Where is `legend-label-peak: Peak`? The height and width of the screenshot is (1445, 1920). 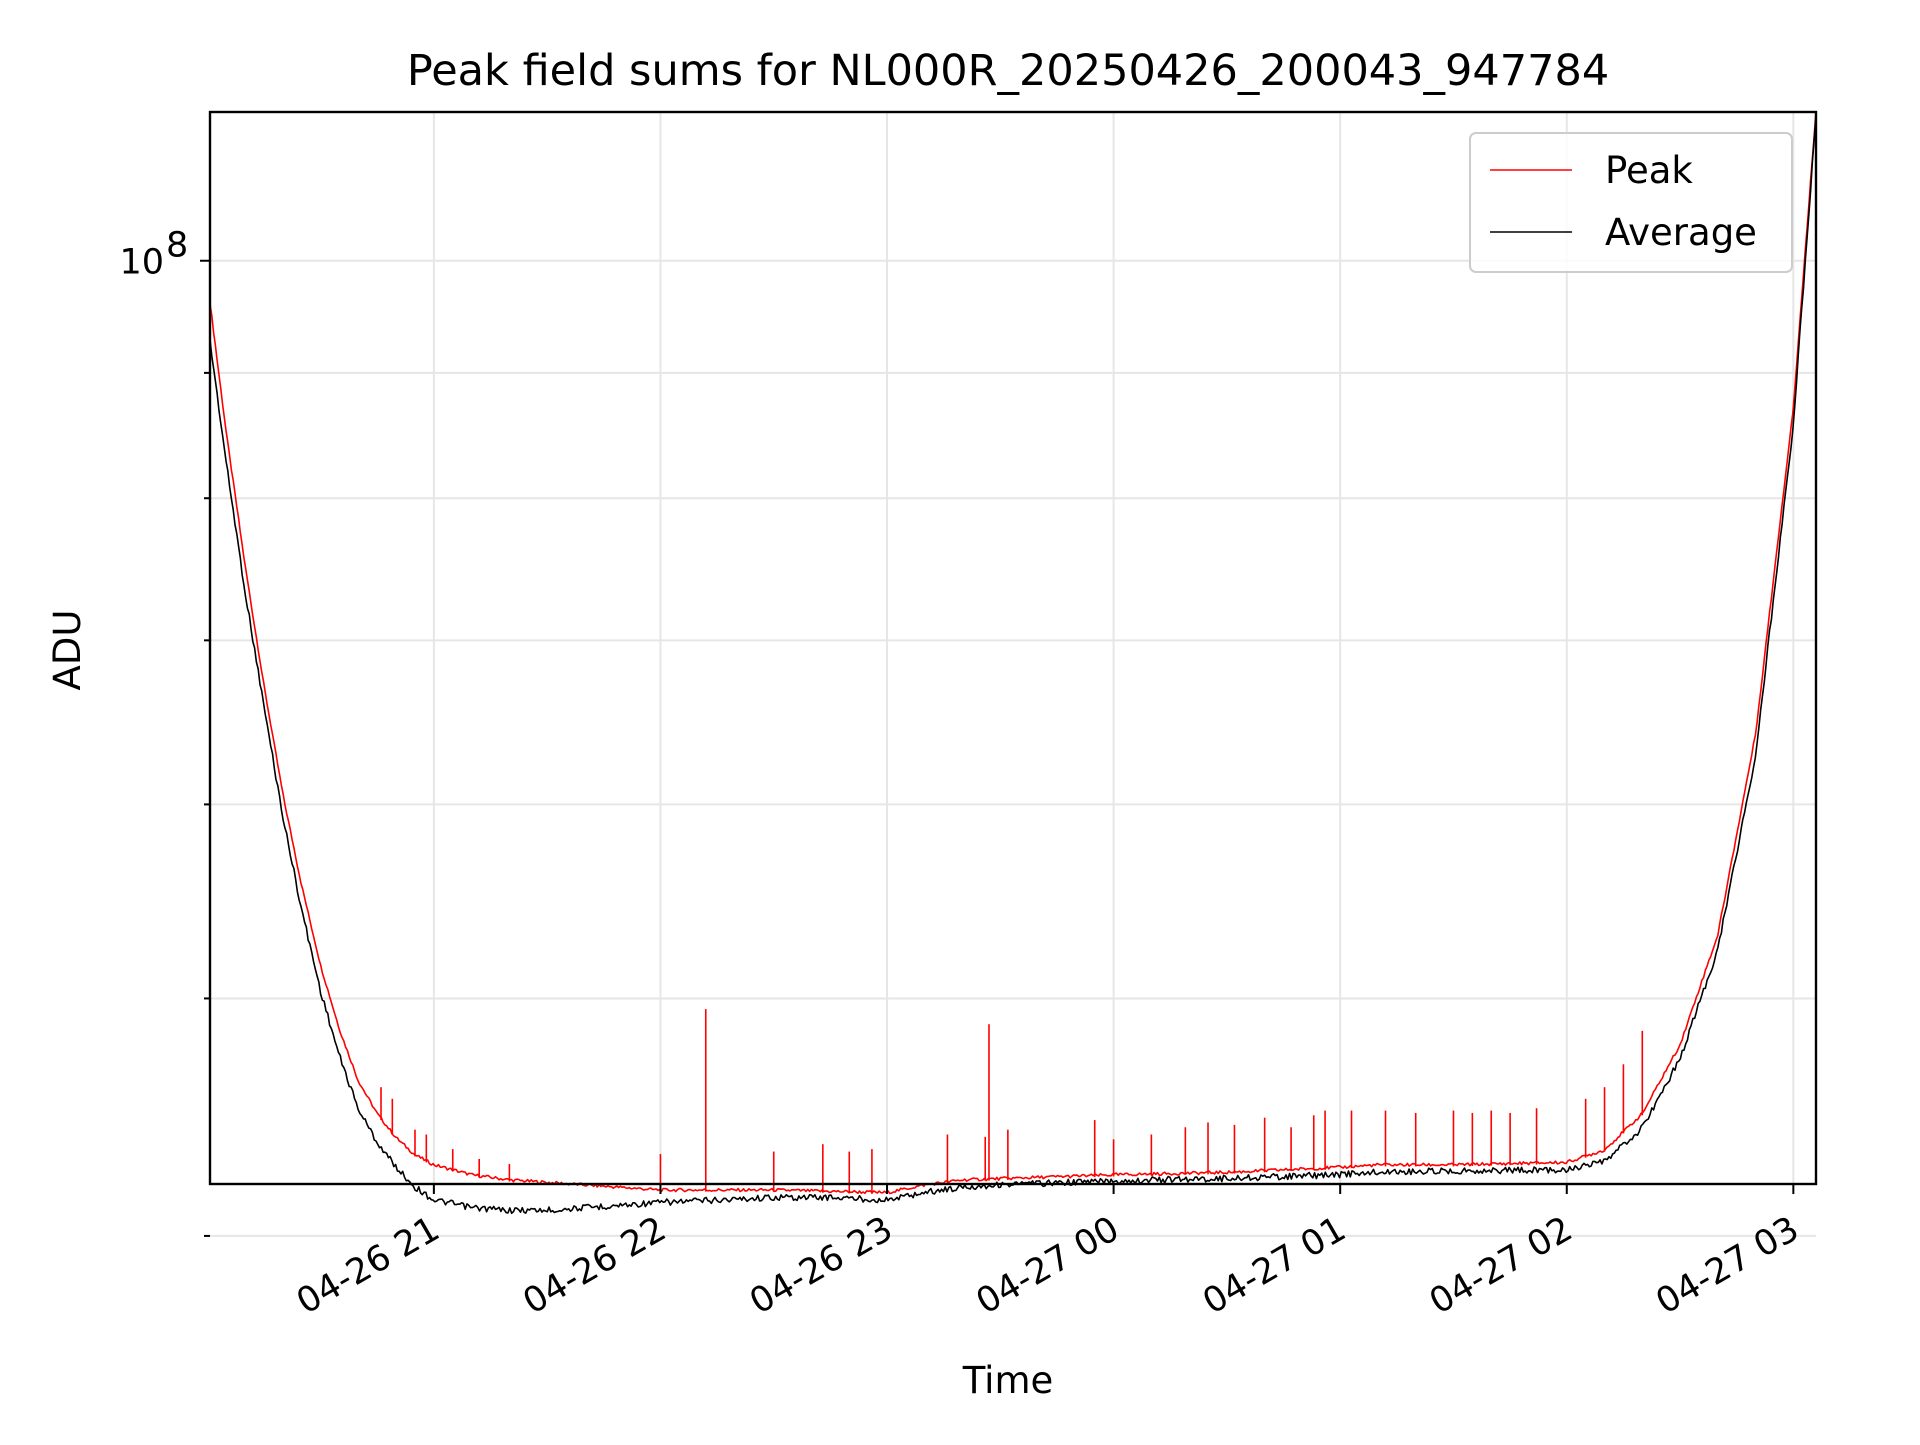
legend-label-peak: Peak is located at coordinates (1649, 170).